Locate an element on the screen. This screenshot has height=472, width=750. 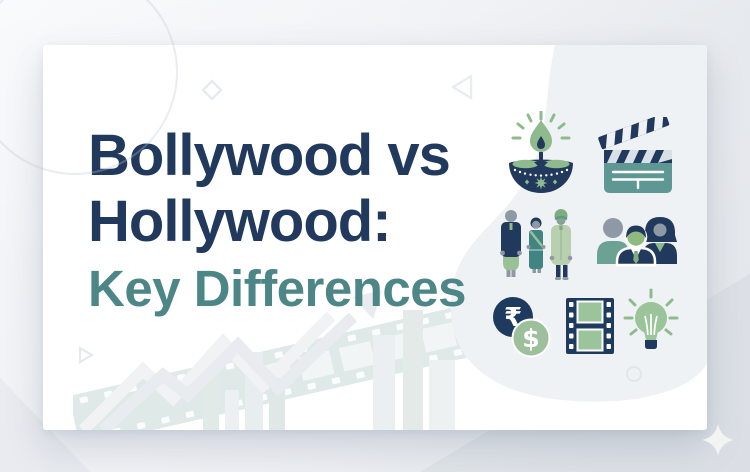
diamond-outline-icon is located at coordinates (212, 90).